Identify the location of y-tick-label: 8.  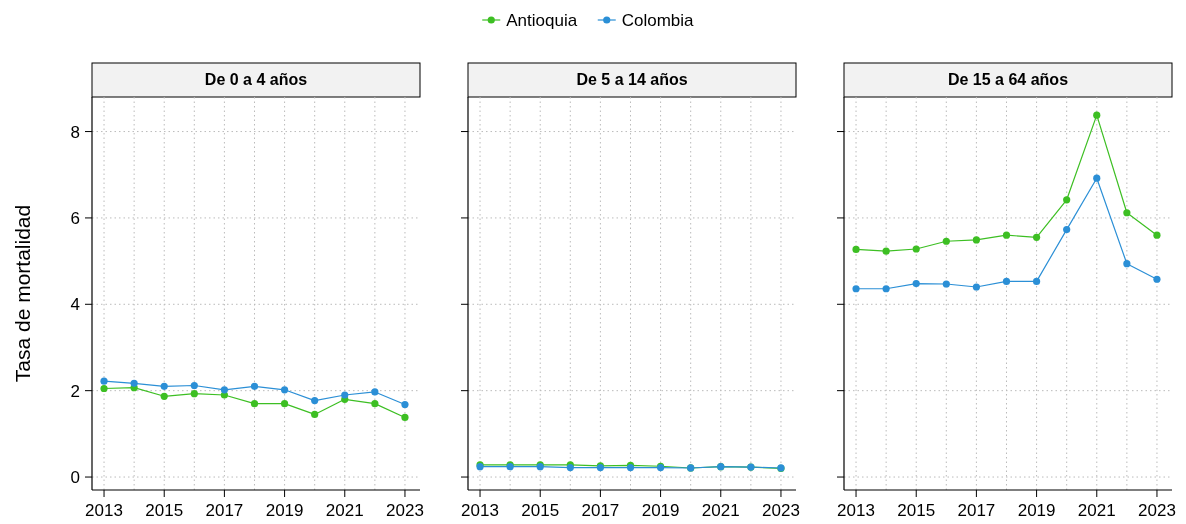
(75, 132).